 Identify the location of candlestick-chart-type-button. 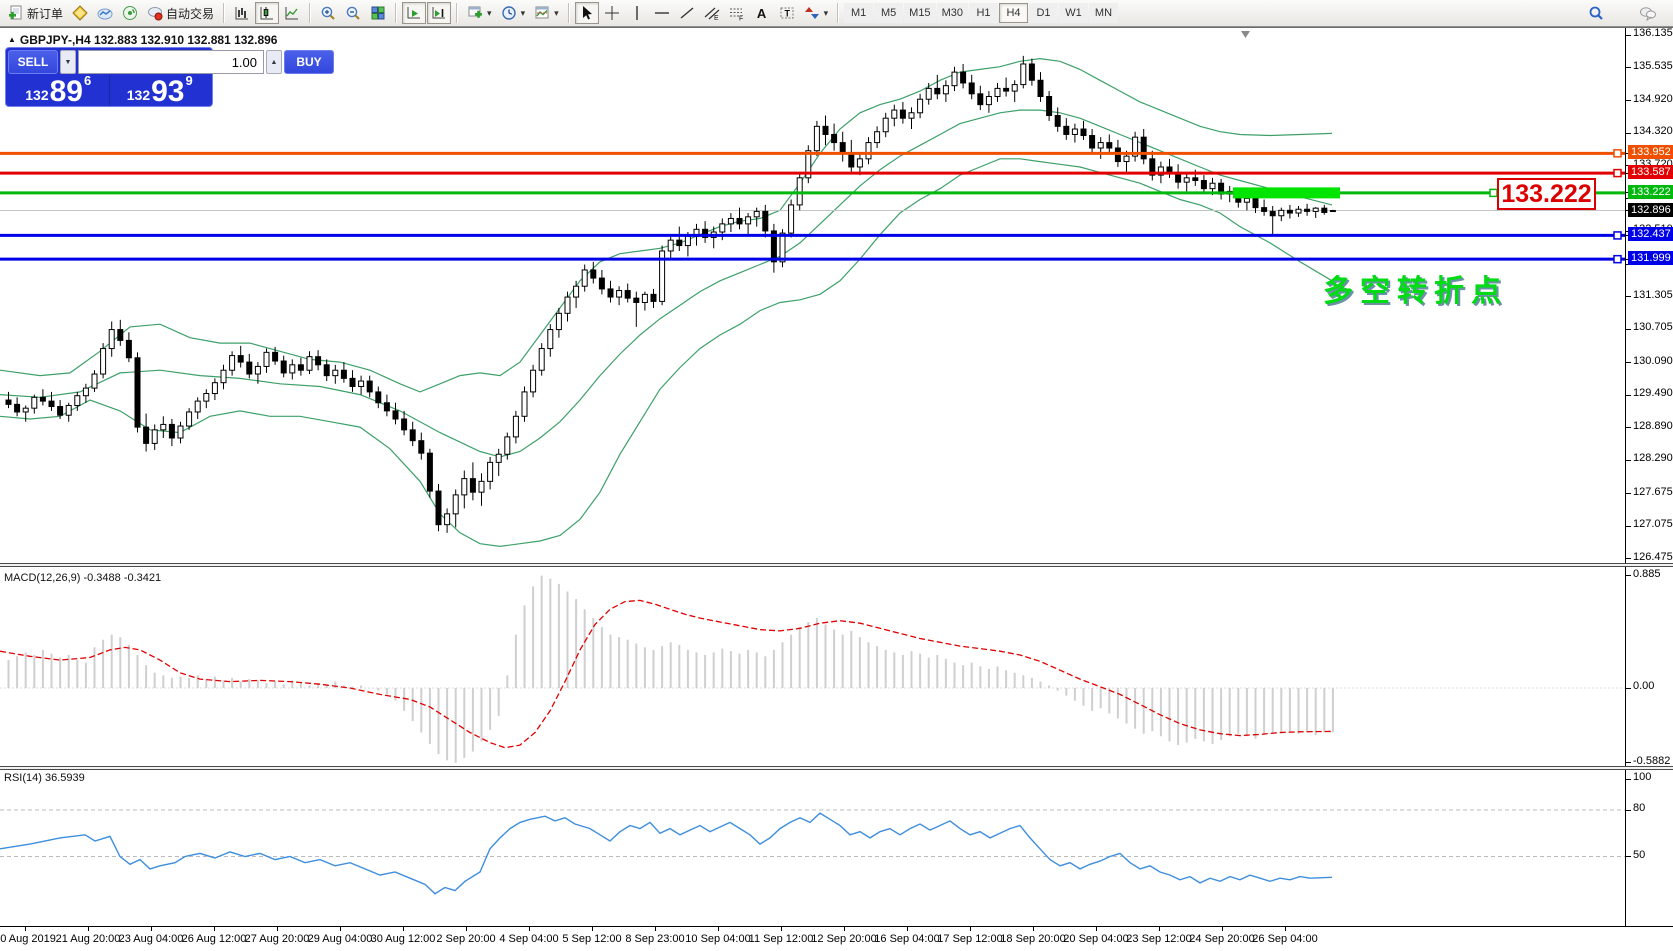
(267, 13).